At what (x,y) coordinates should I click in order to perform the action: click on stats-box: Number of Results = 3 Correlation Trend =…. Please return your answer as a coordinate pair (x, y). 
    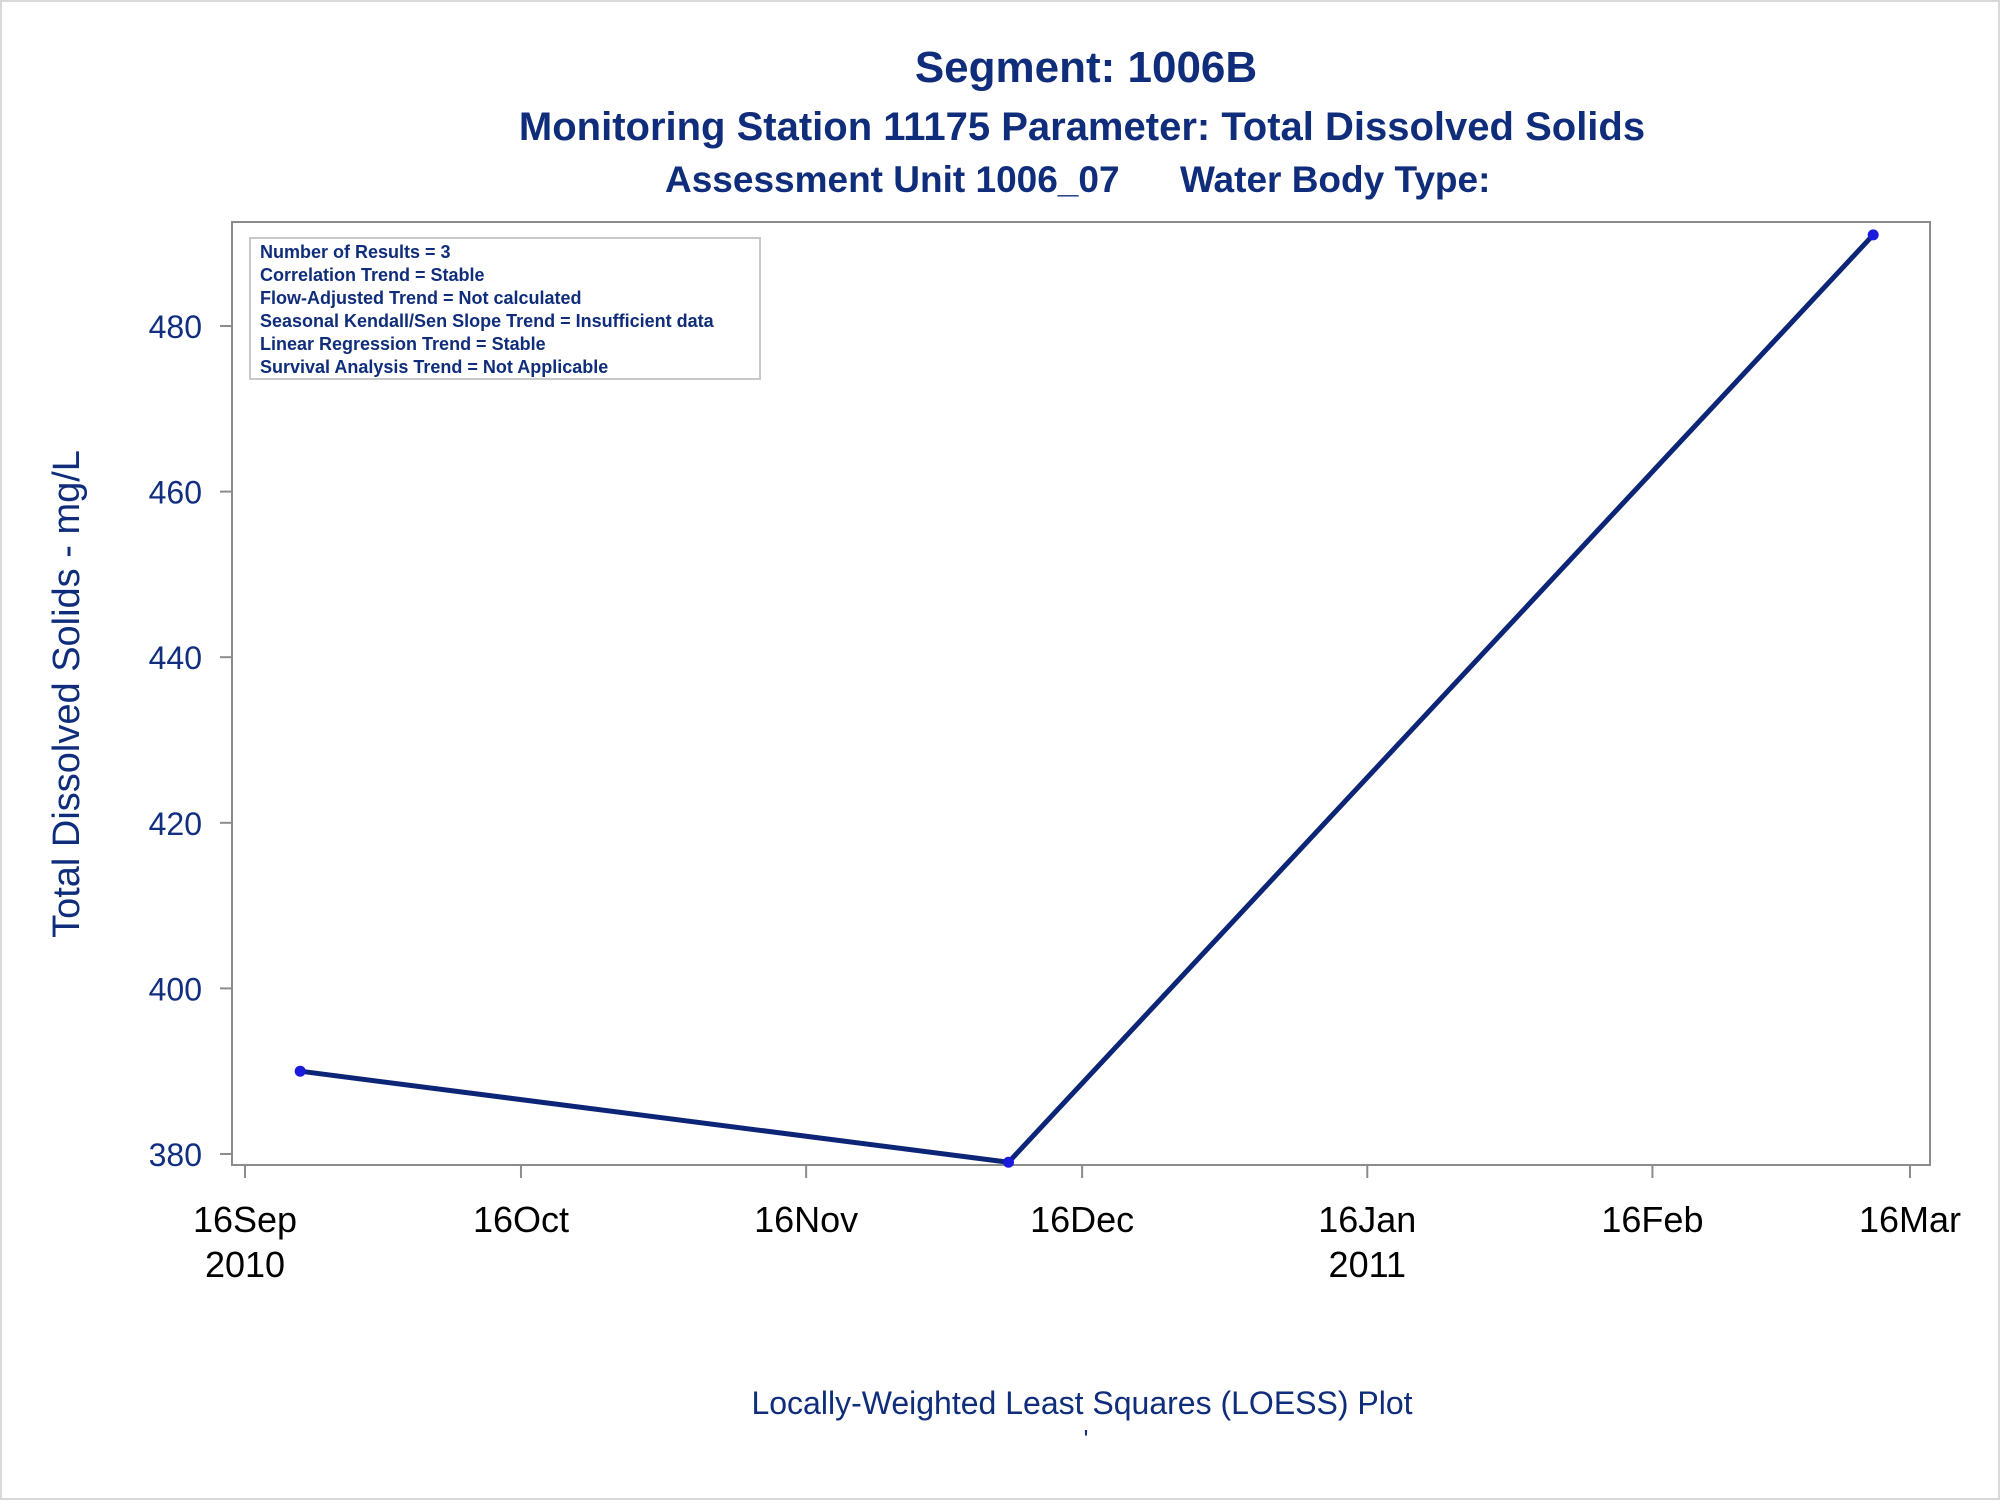
    Looking at the image, I should click on (505, 308).